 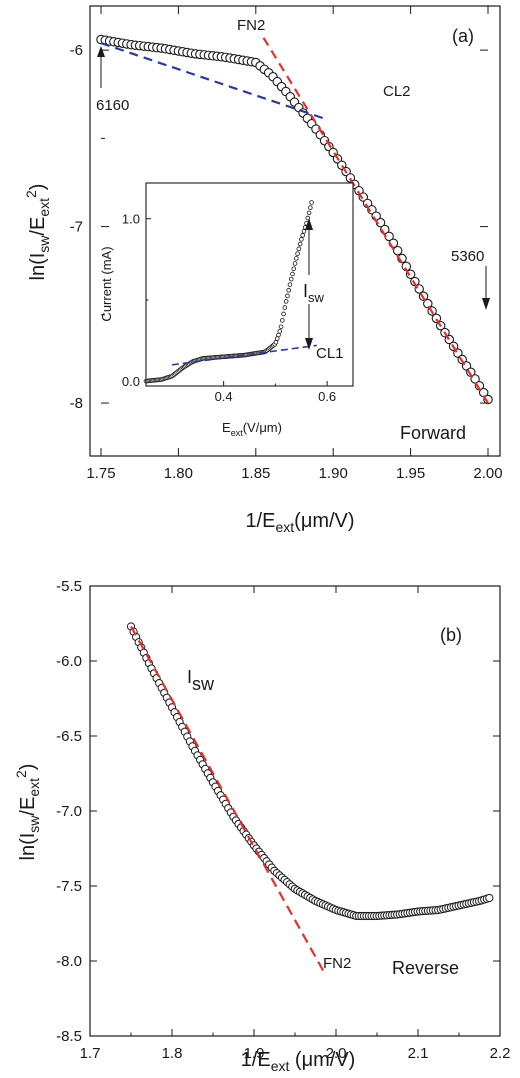 What do you see at coordinates (172, 1053) in the screenshot?
I see `x-tick-label: 1.8` at bounding box center [172, 1053].